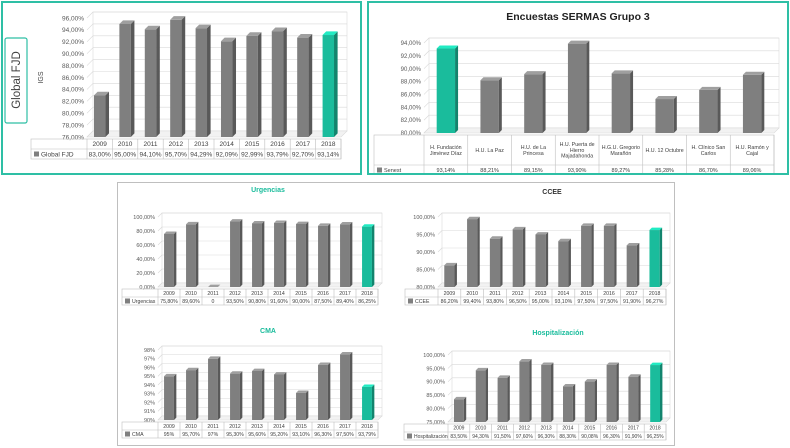 Image resolution: width=790 pixels, height=448 pixels. I want to click on sermas-ytick: 82,00%, so click(411, 121).